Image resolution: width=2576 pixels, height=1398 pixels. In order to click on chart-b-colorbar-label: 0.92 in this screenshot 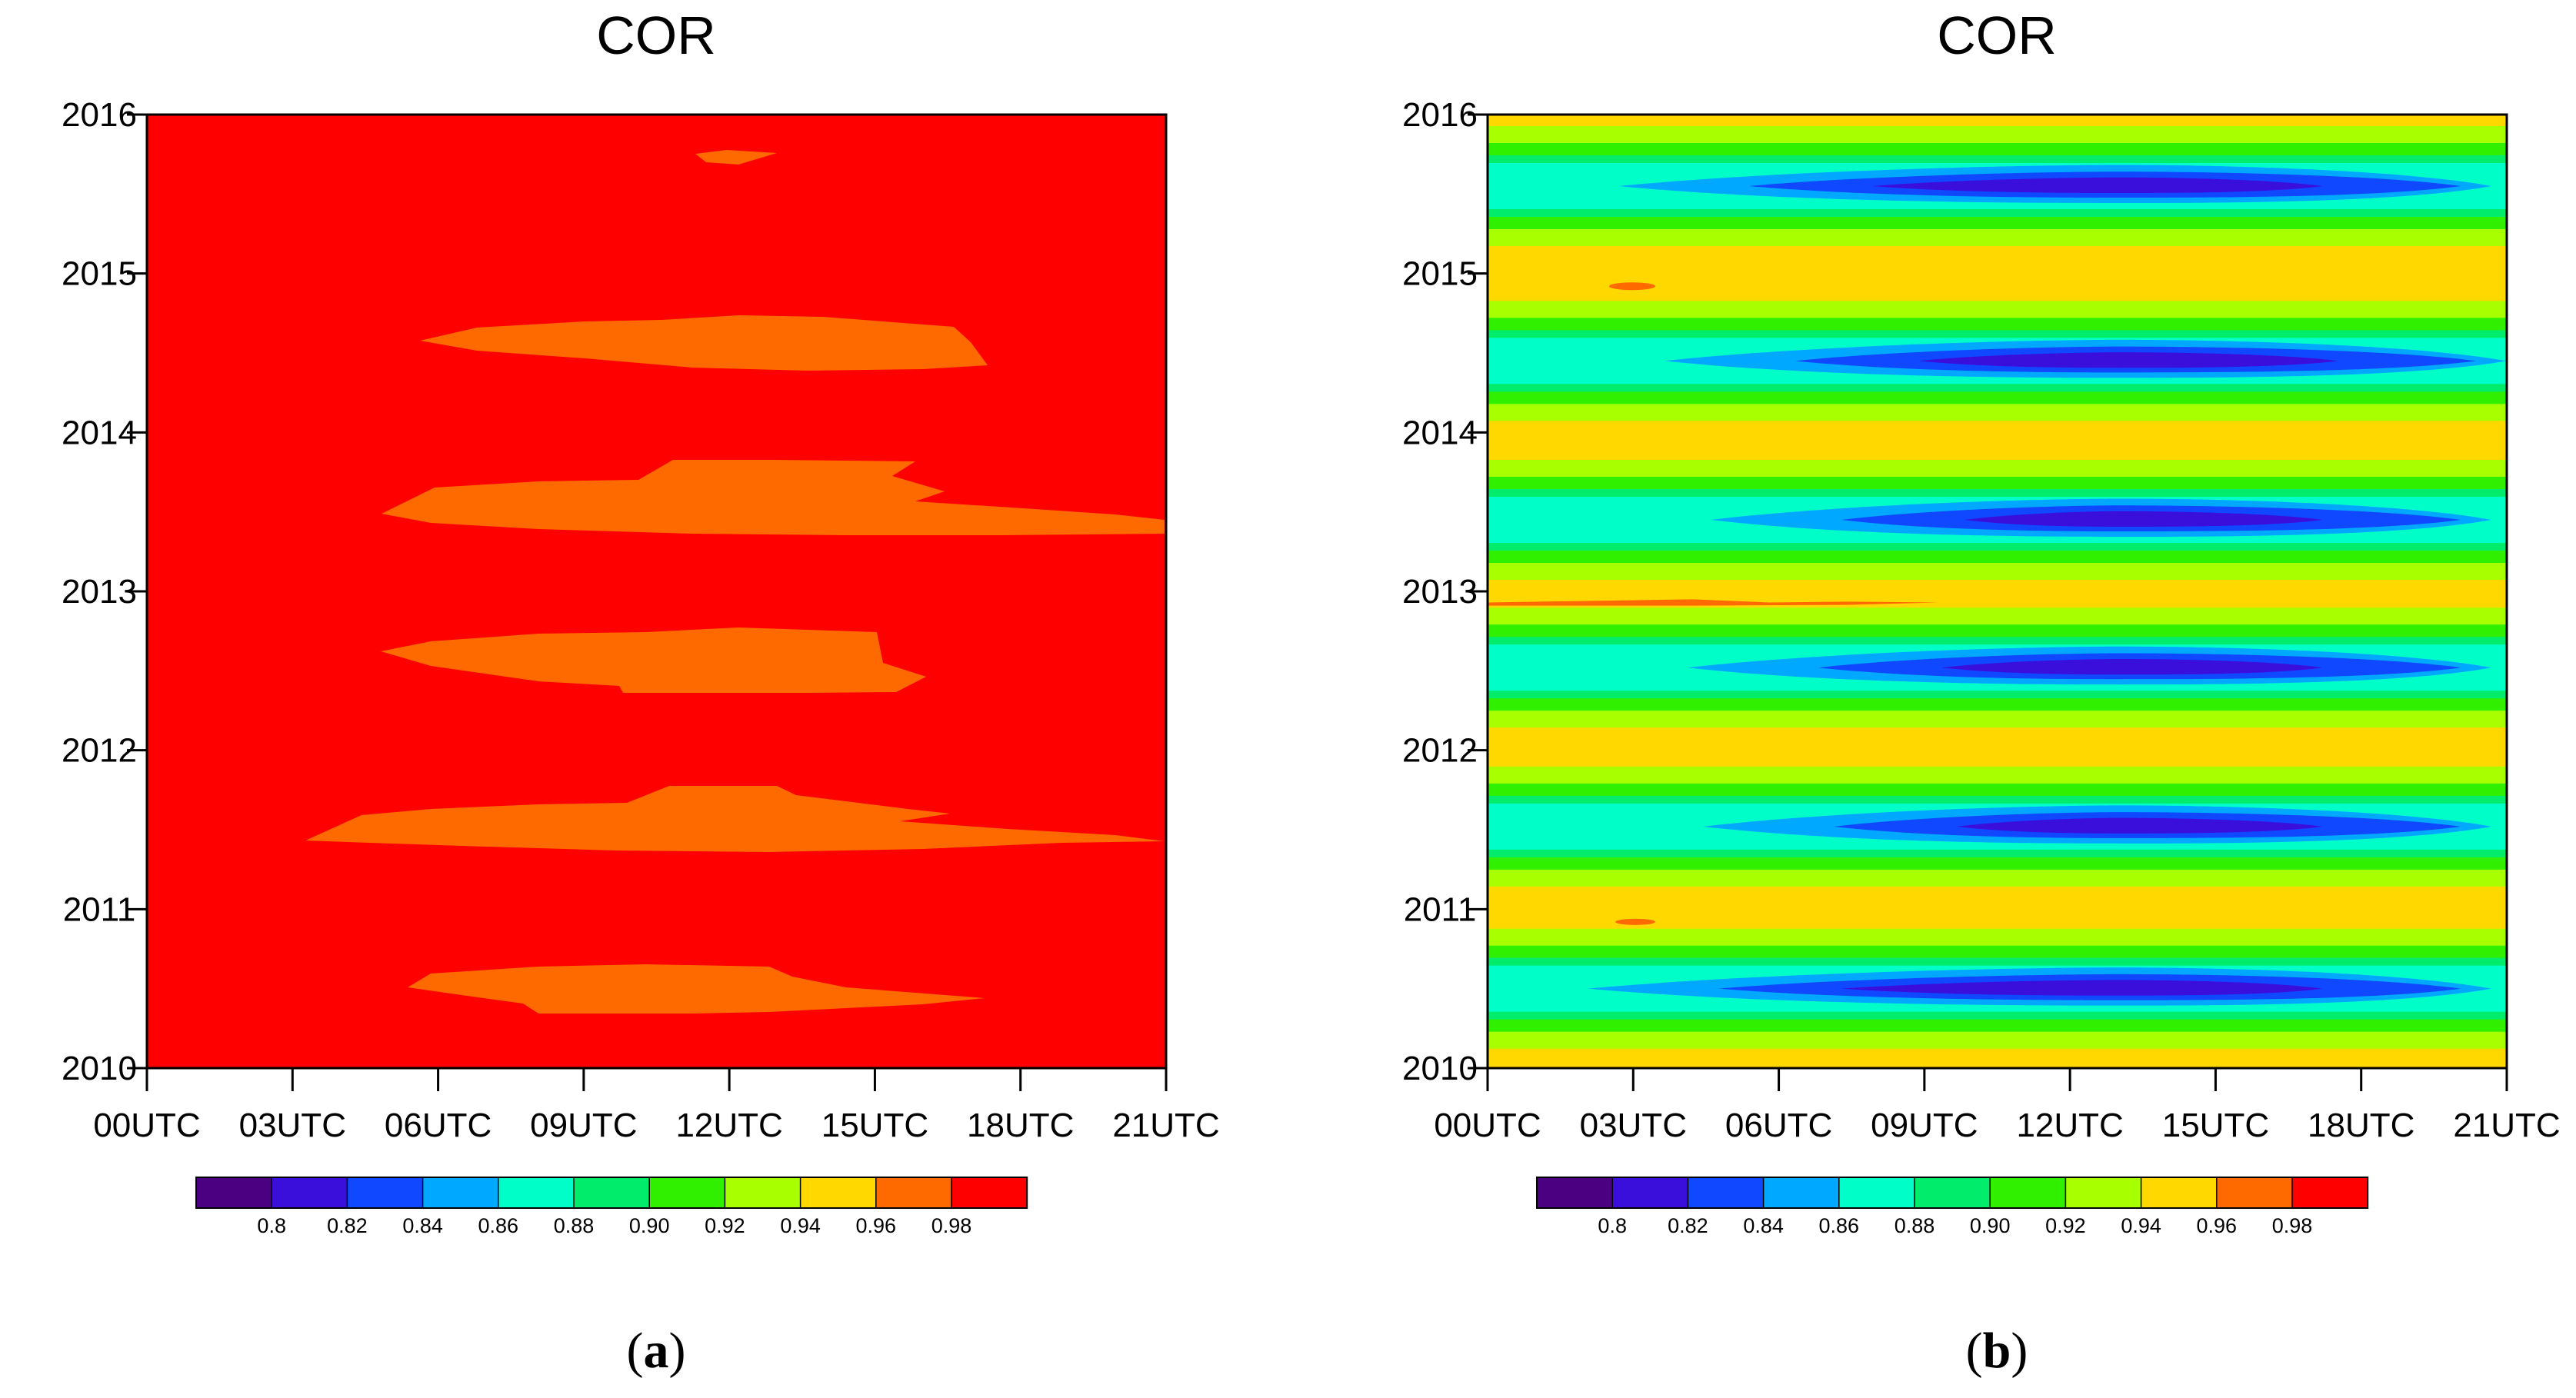, I will do `click(2065, 1225)`.